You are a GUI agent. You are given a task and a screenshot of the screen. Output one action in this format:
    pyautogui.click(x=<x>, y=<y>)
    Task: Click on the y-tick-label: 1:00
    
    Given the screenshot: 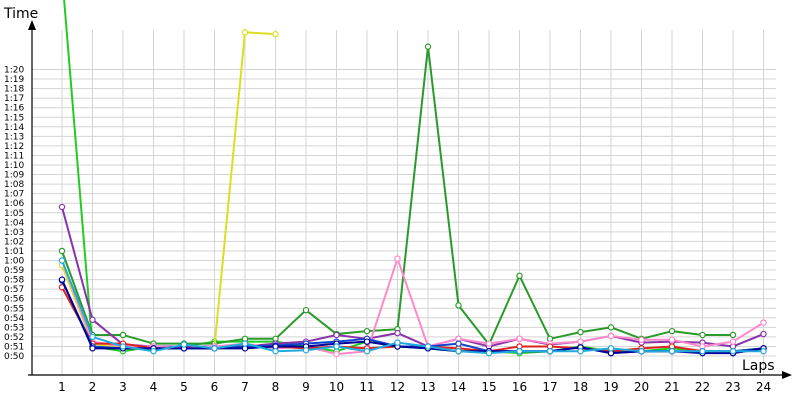 What is the action you would take?
    pyautogui.click(x=14, y=262)
    